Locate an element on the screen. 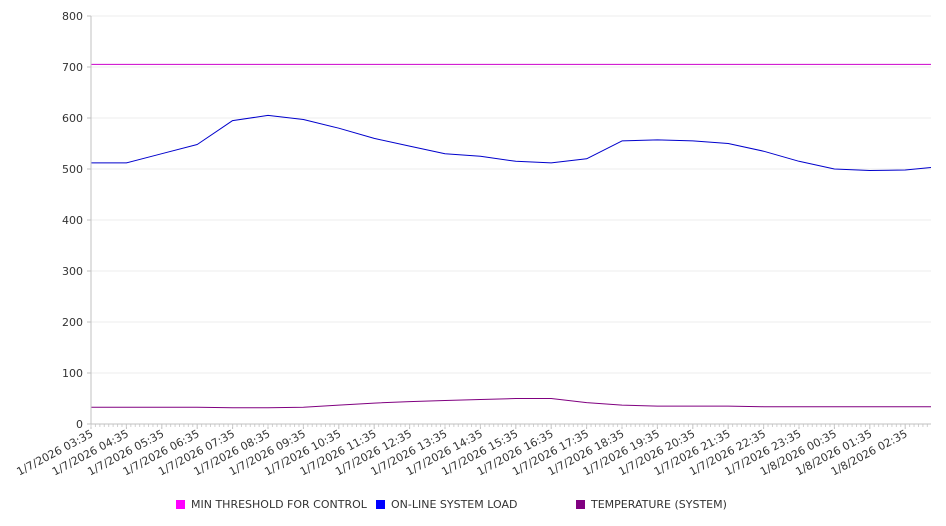 This screenshot has width=946, height=526. y-tick-label: 100 is located at coordinates (72, 373).